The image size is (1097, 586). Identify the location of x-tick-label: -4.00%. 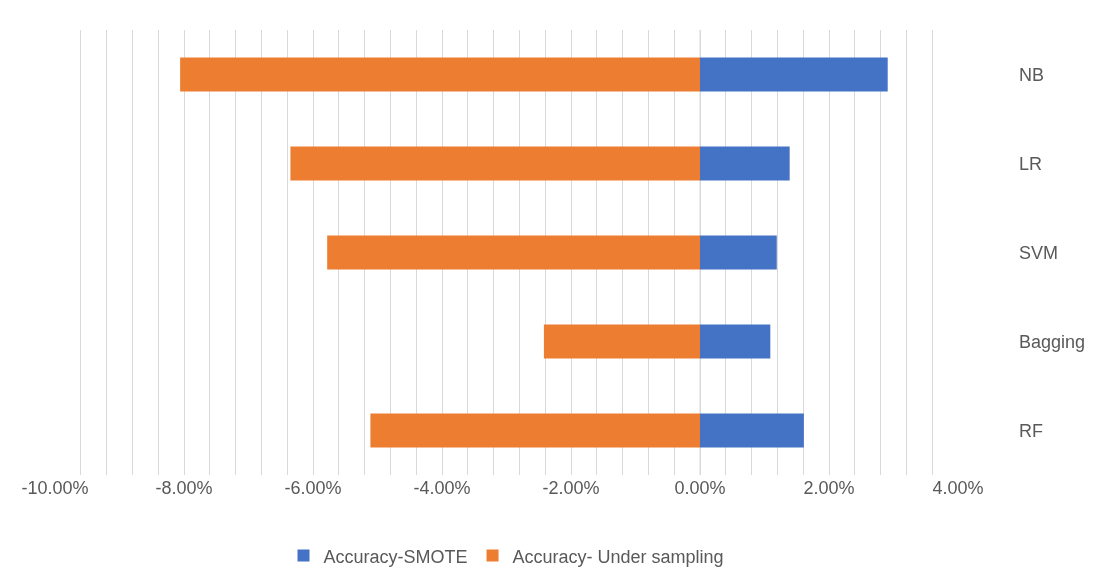
(442, 488).